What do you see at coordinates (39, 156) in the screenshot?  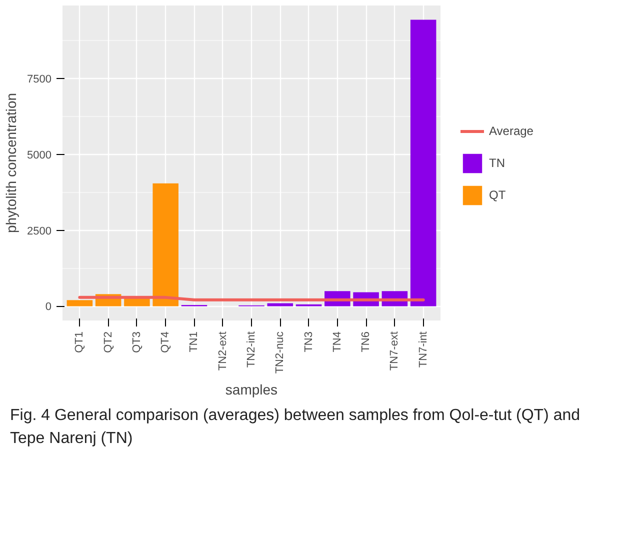 I see `y-tick-label: 5000` at bounding box center [39, 156].